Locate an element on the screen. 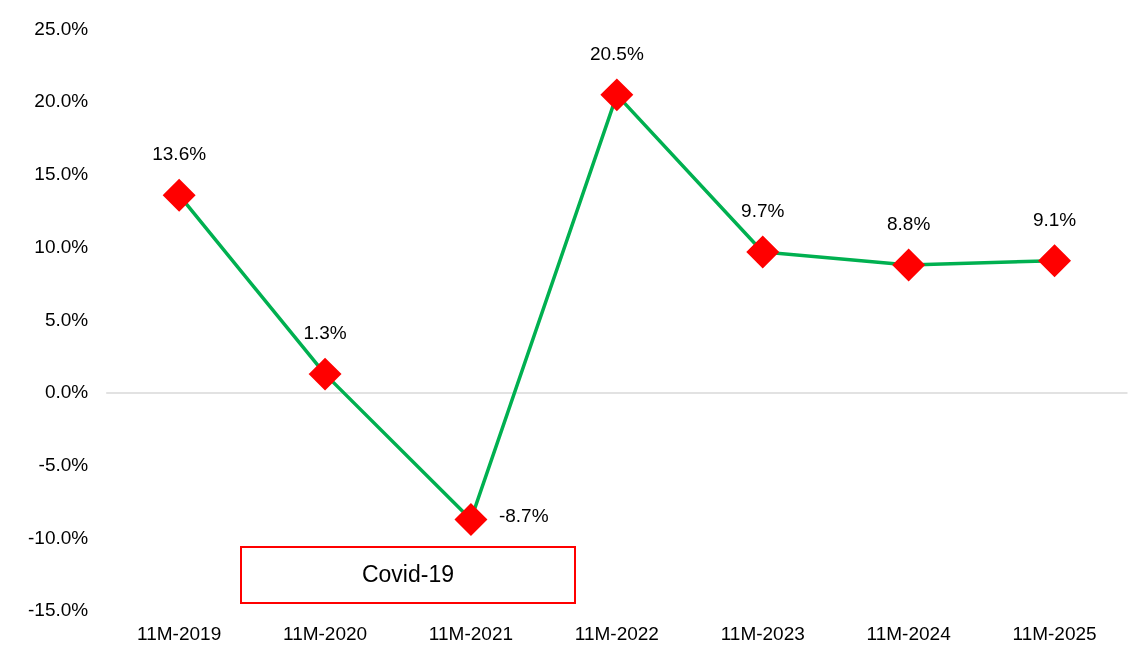  x-tick-label: 11M-2021 is located at coordinates (471, 633).